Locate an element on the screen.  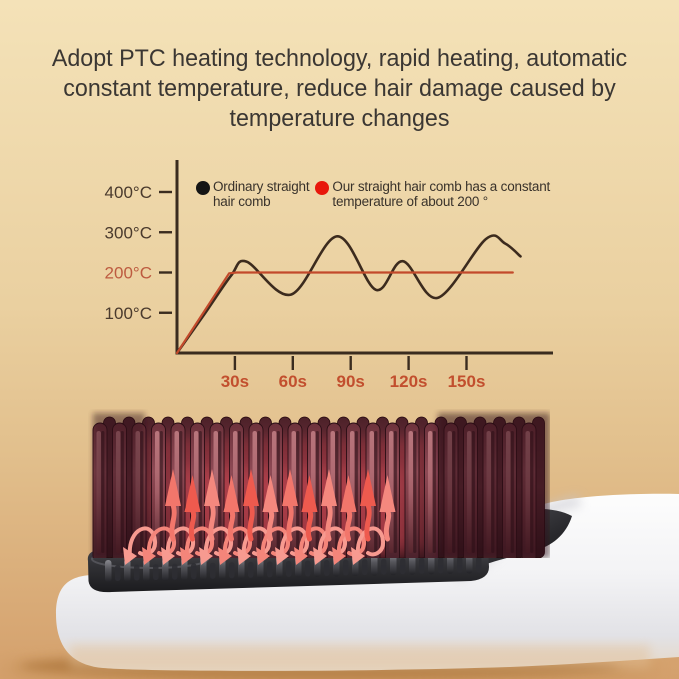
x-axis-tick-label: 120s is located at coordinates (409, 381).